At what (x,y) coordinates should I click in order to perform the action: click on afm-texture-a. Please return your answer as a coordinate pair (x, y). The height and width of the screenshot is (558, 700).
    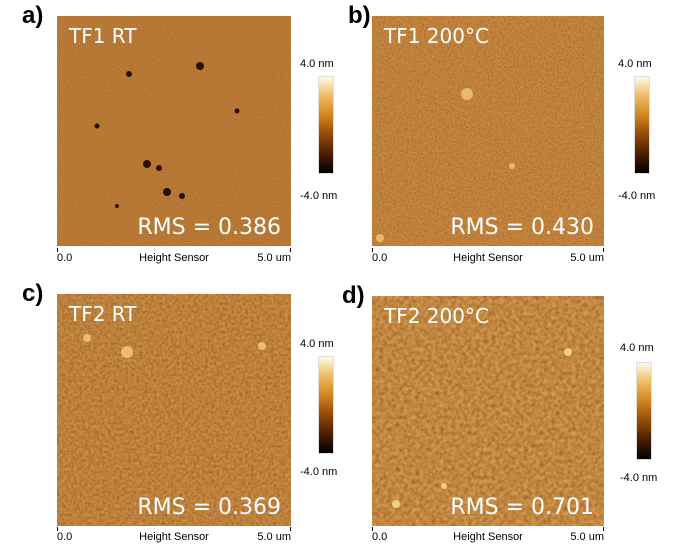
    Looking at the image, I should click on (174, 131).